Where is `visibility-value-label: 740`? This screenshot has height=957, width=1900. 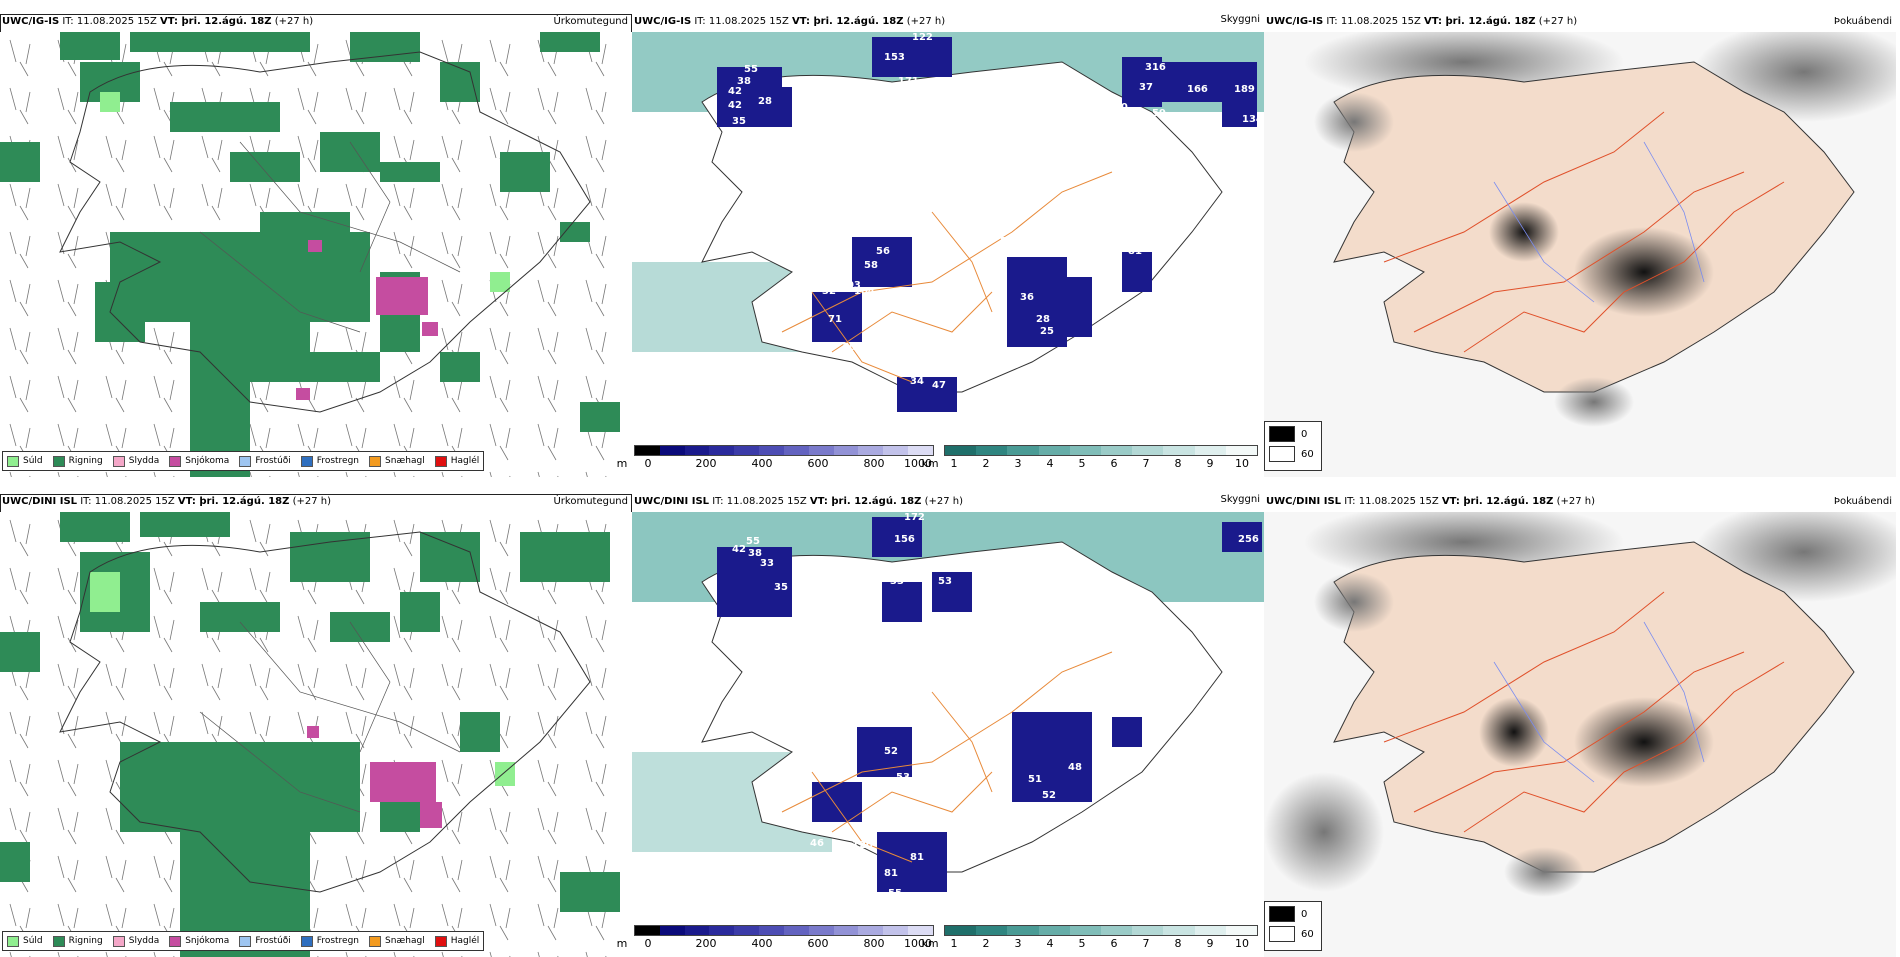
visibility-value-label: 740 is located at coordinates (1117, 107).